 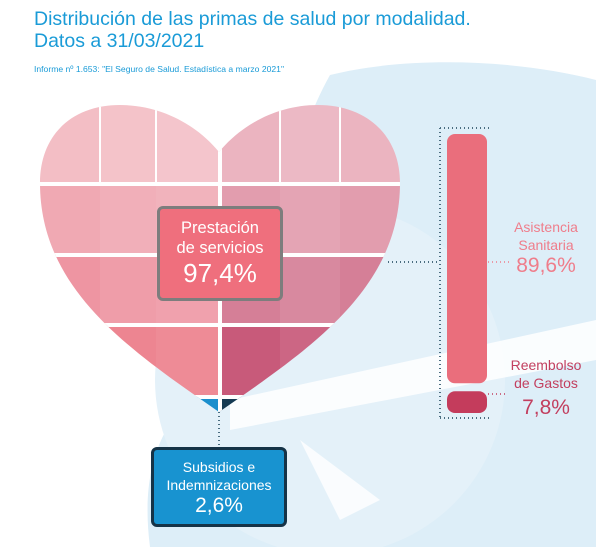 I want to click on bar-reembolso-gastos, so click(x=467, y=402).